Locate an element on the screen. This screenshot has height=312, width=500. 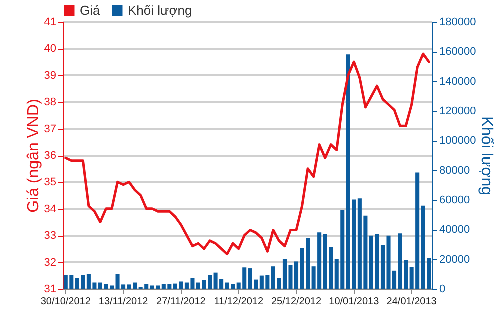
legend-label: Giá is located at coordinates (90, 10).